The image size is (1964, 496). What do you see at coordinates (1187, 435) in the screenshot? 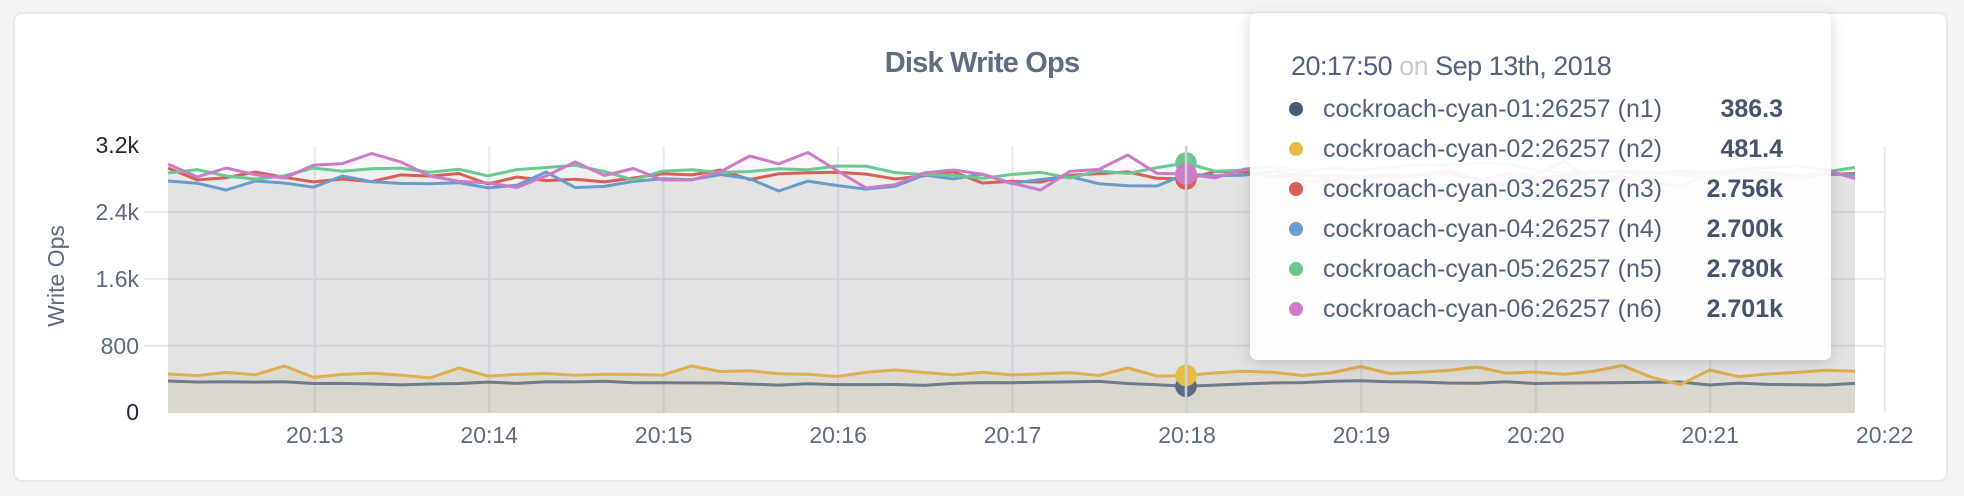
I see `svg-text: 20:18` at bounding box center [1187, 435].